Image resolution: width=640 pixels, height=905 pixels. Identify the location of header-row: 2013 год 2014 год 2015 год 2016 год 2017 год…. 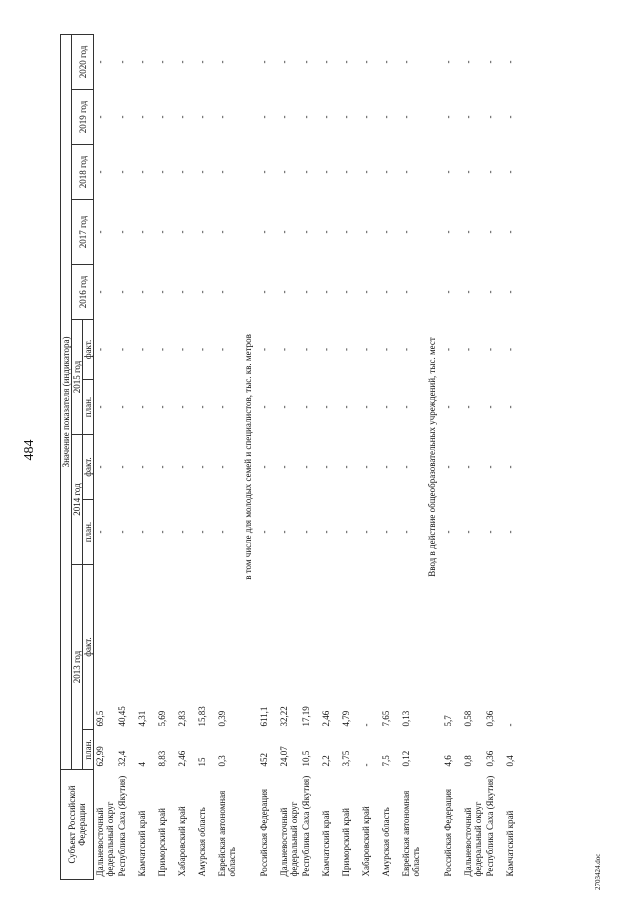
(82, 456).